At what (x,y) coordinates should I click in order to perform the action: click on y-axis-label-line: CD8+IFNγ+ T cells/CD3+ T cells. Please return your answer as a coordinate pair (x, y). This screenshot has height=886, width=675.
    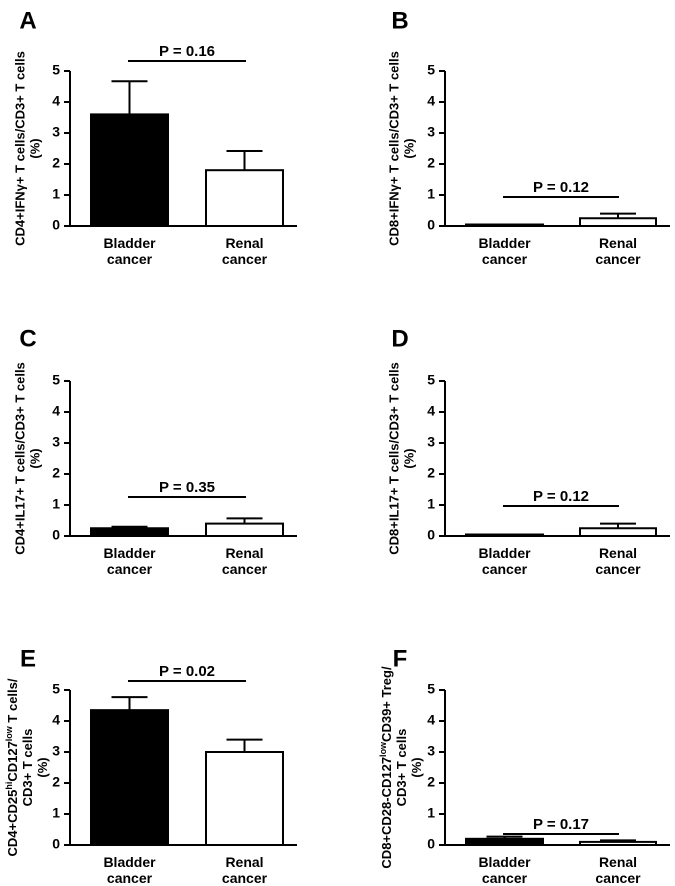
    Looking at the image, I should click on (394, 148).